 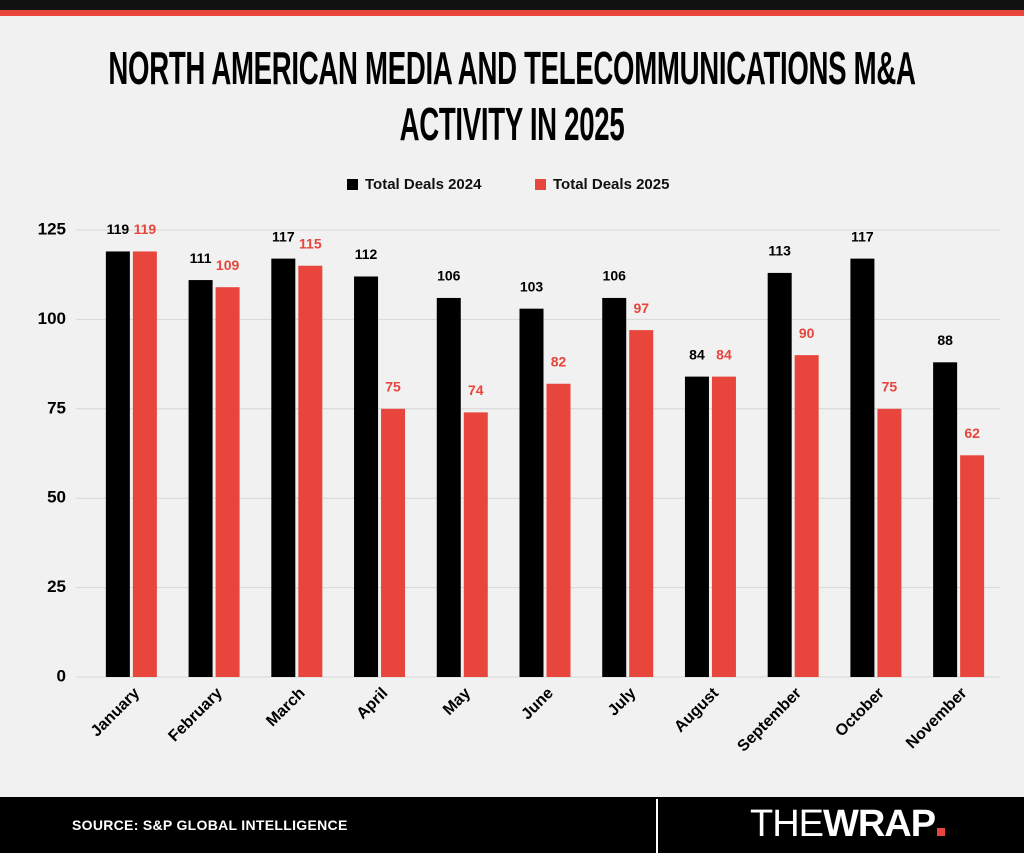 I want to click on source: SOURCE: S&P GLOBAL INTELLIGENCE, so click(x=210, y=825).